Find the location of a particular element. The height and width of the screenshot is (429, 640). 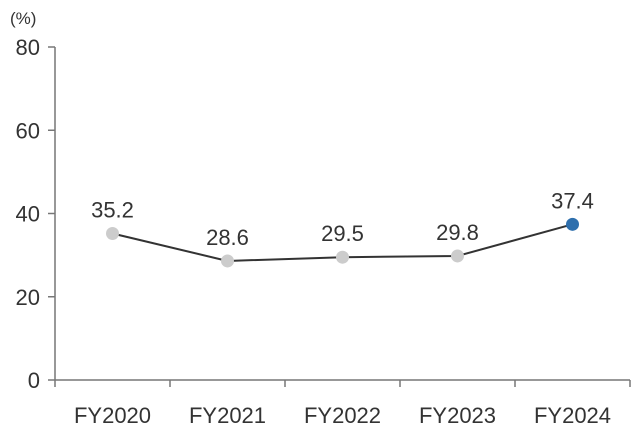

x-tick-label: FY2023 is located at coordinates (457, 415).